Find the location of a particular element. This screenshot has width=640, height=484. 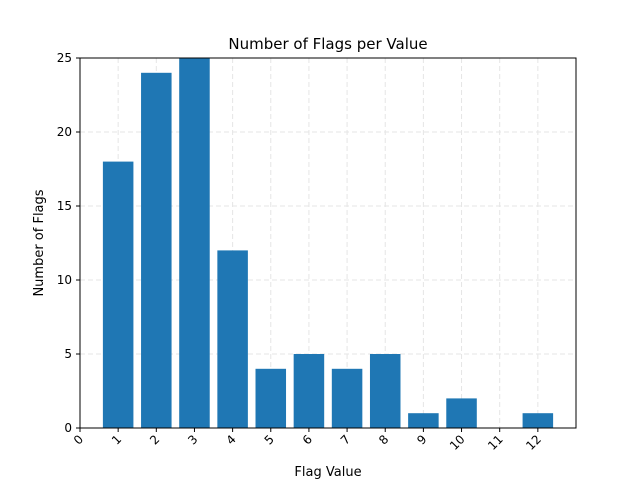

chart-title: Number of Flags per Value is located at coordinates (327, 44).